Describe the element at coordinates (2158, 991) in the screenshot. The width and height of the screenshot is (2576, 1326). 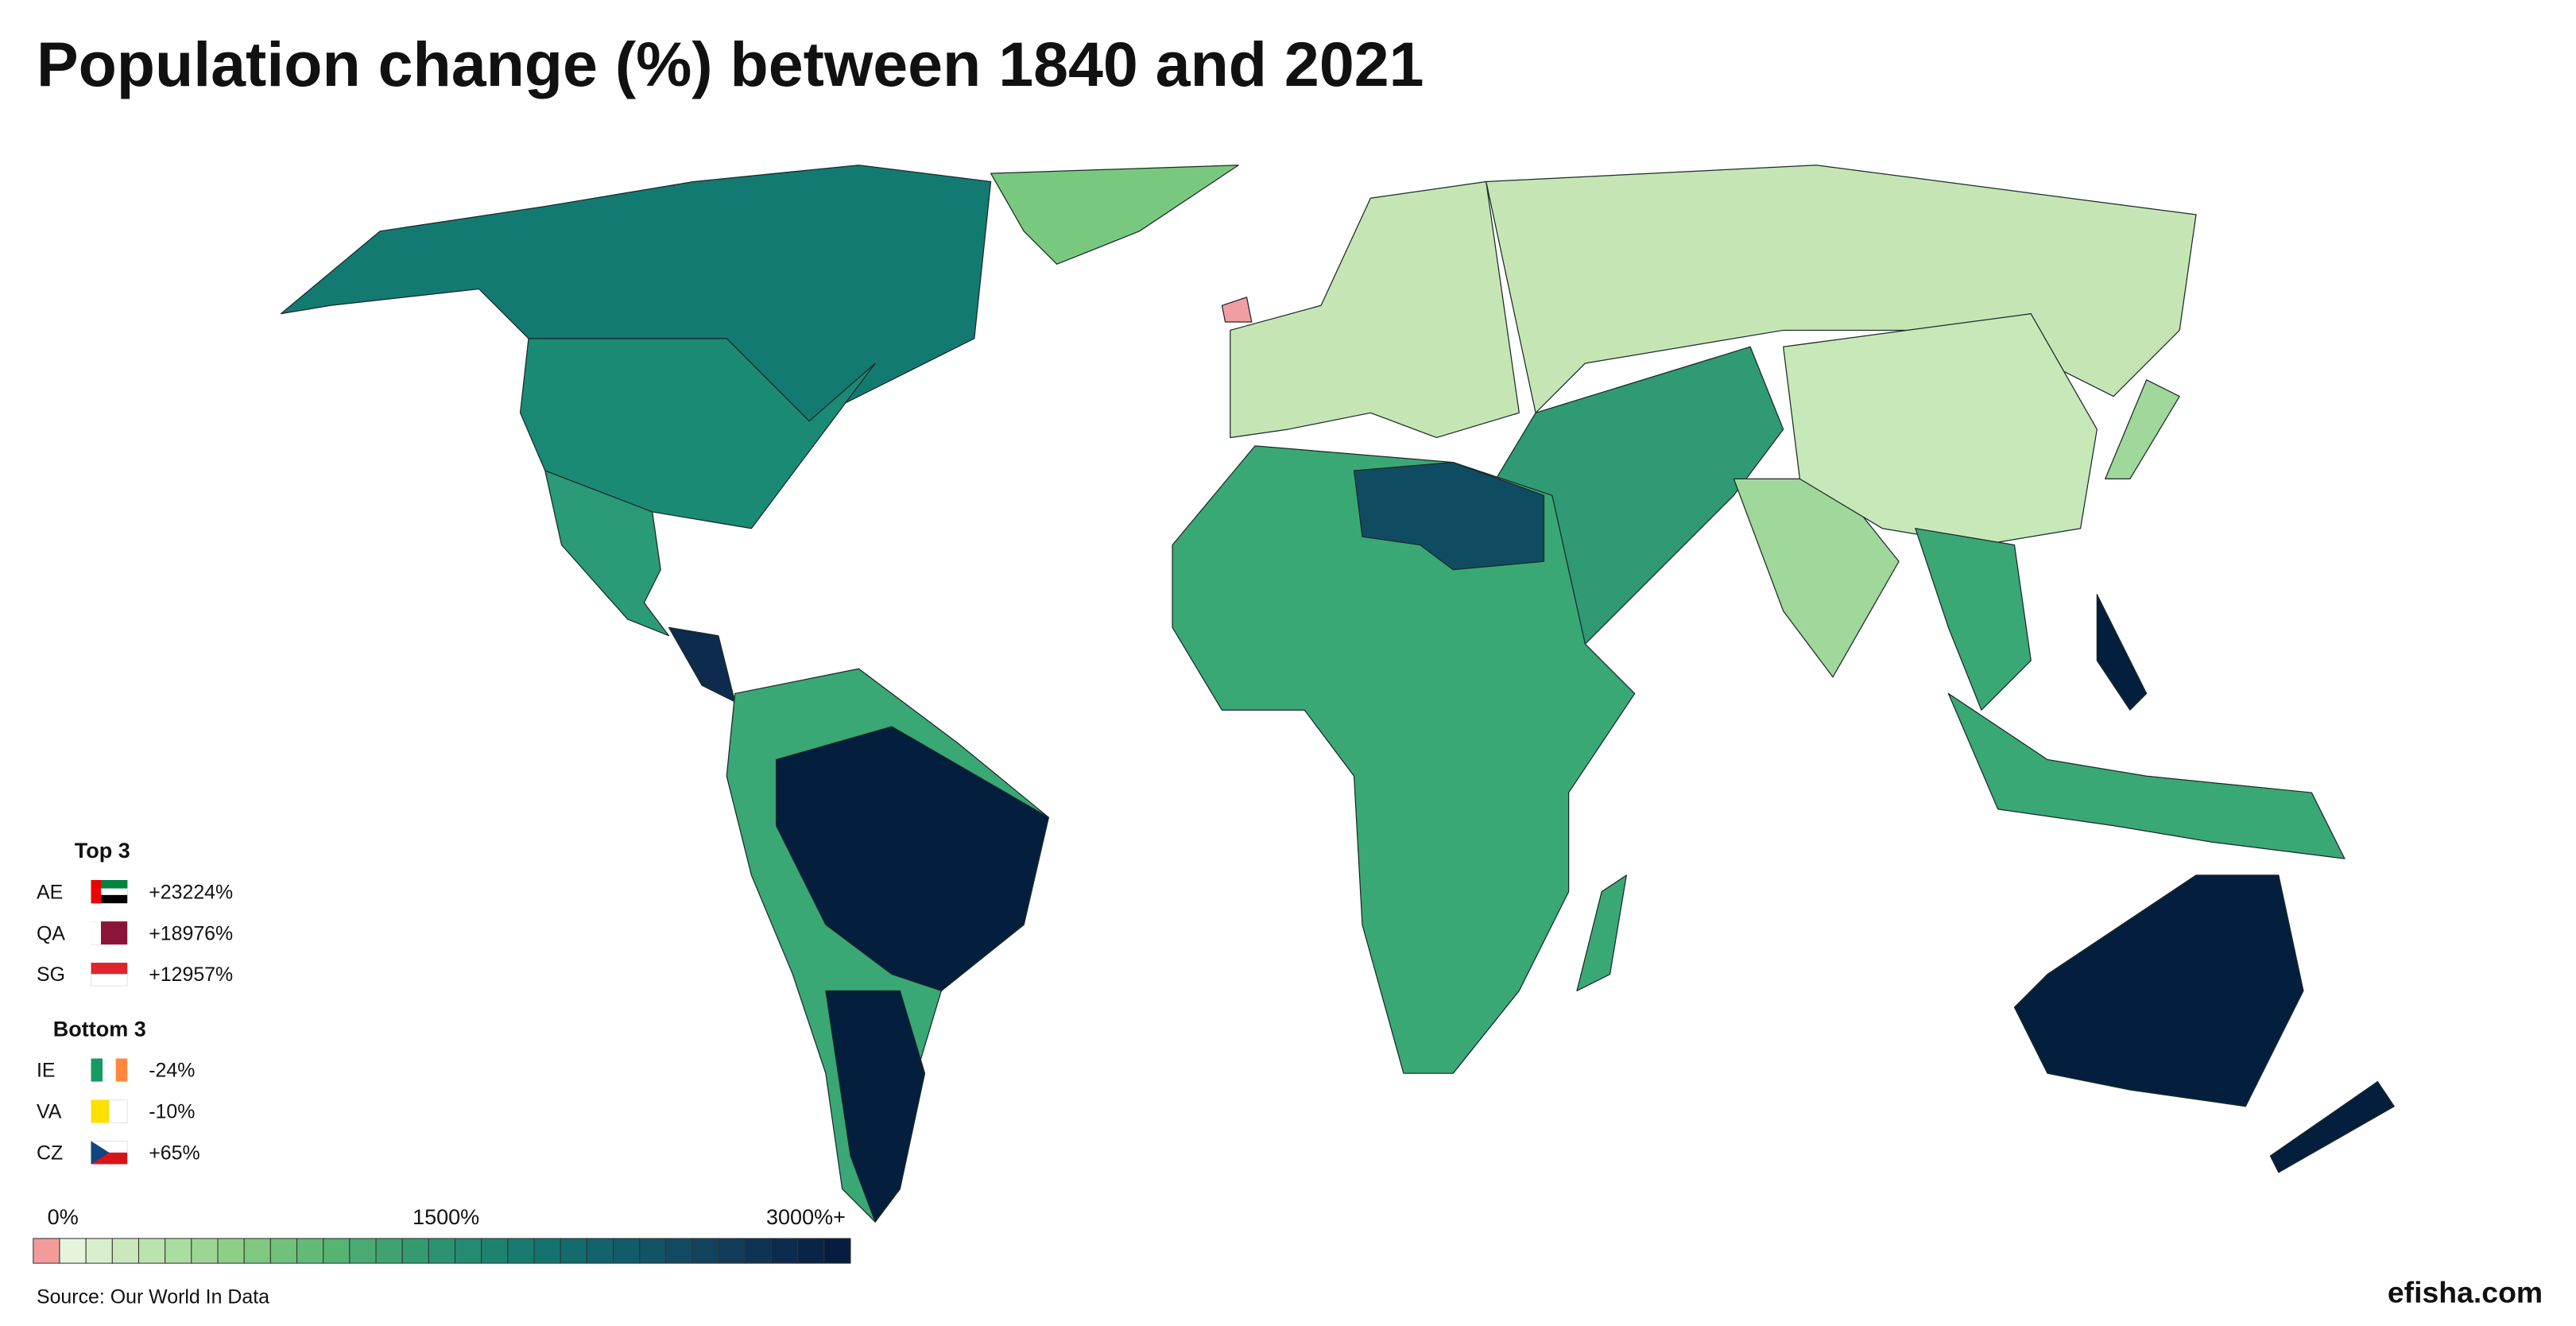
I see `australia` at that location.